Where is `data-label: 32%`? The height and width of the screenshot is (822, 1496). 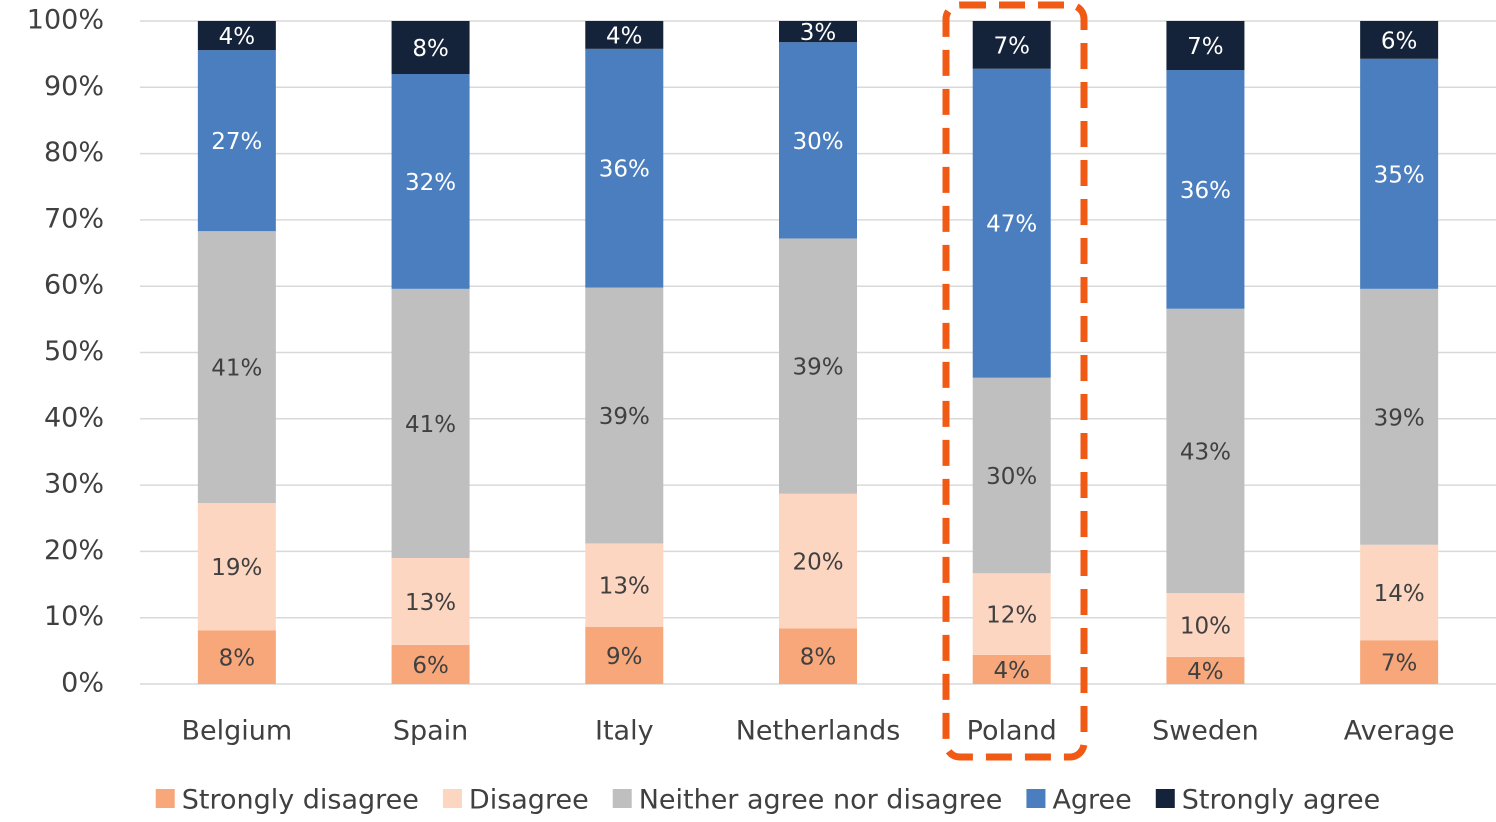 data-label: 32% is located at coordinates (430, 183).